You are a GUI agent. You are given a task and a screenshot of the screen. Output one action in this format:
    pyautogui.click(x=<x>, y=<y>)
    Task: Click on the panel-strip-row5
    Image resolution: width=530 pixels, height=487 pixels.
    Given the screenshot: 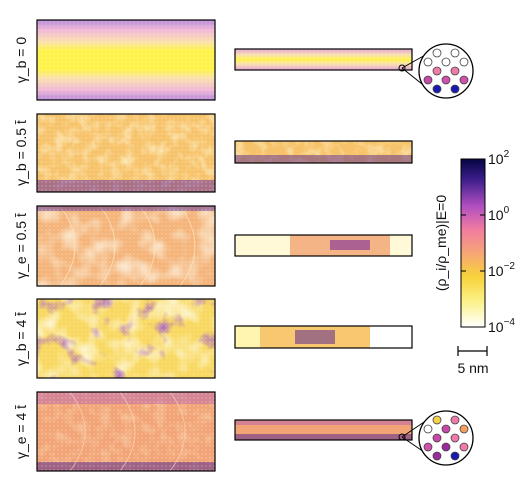 What is the action you would take?
    pyautogui.click(x=323, y=430)
    